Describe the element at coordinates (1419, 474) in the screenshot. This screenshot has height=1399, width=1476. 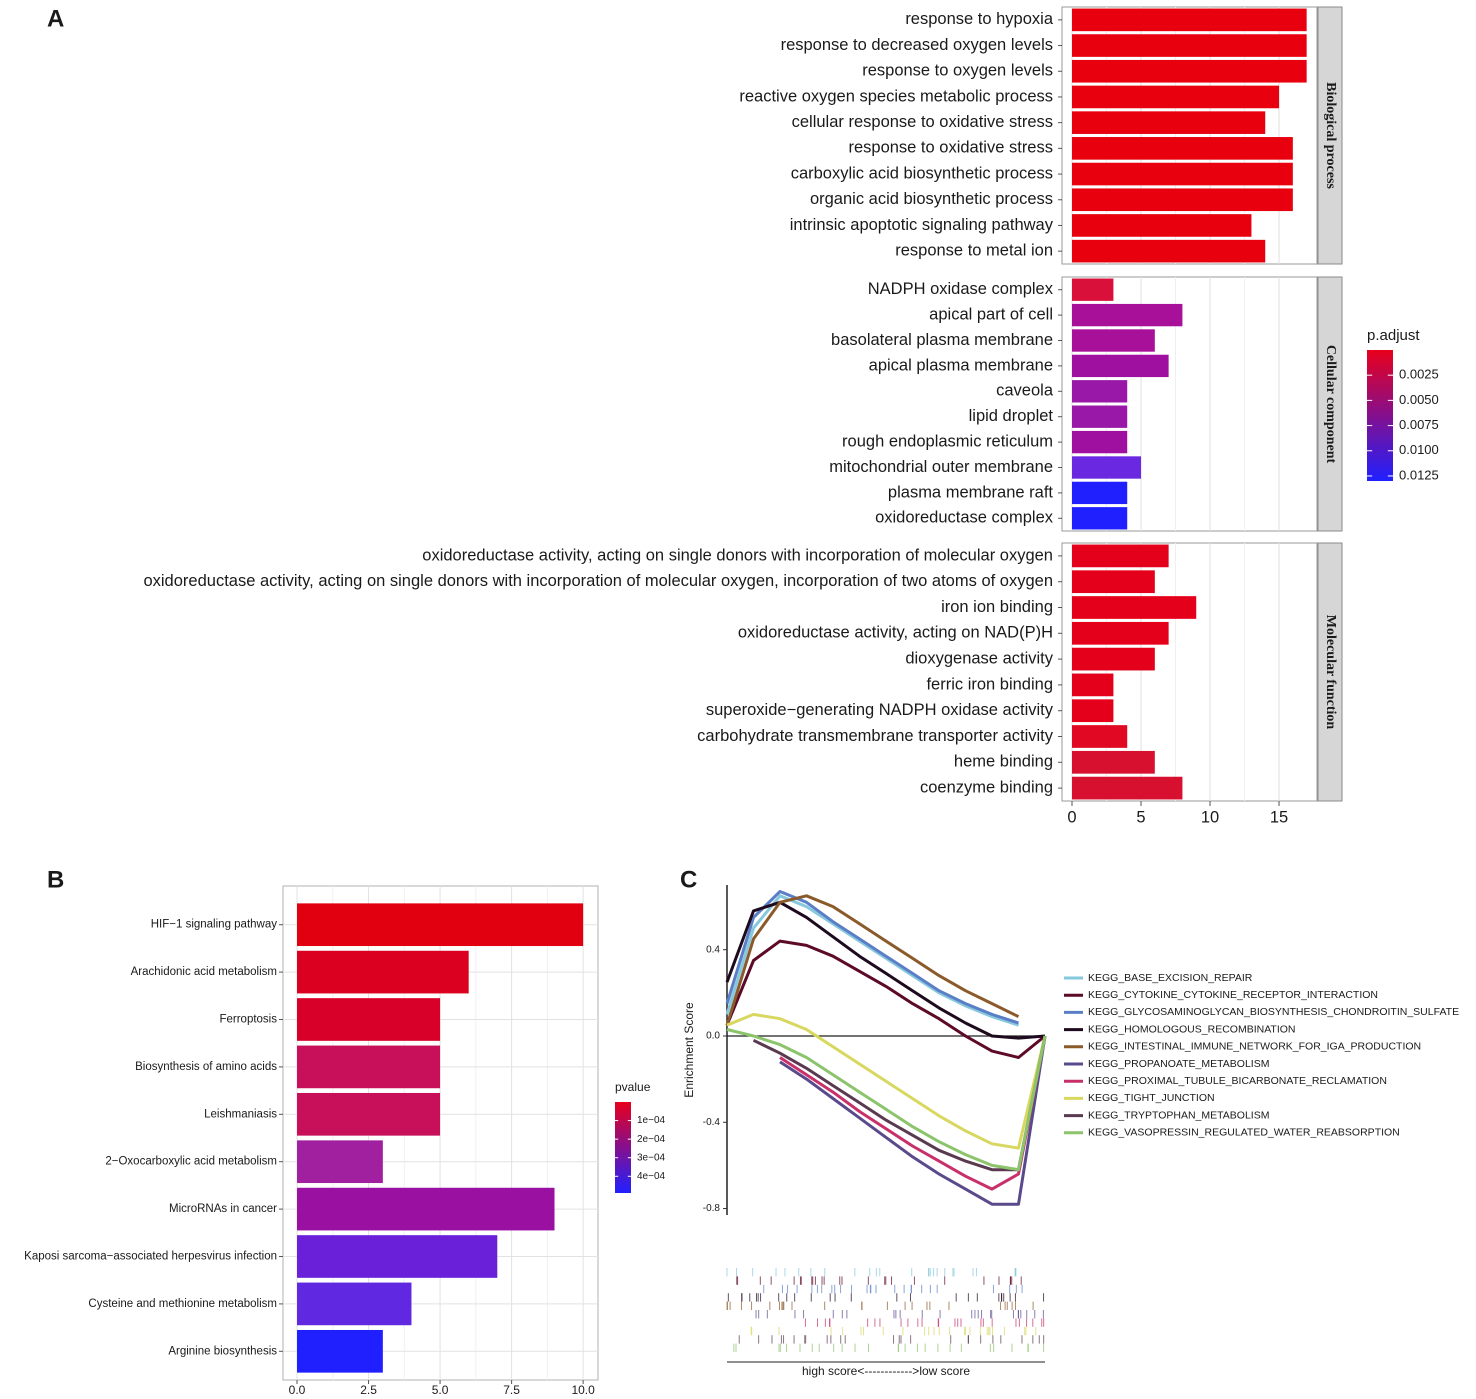
I see `colorbar-label: 0.0125` at that location.